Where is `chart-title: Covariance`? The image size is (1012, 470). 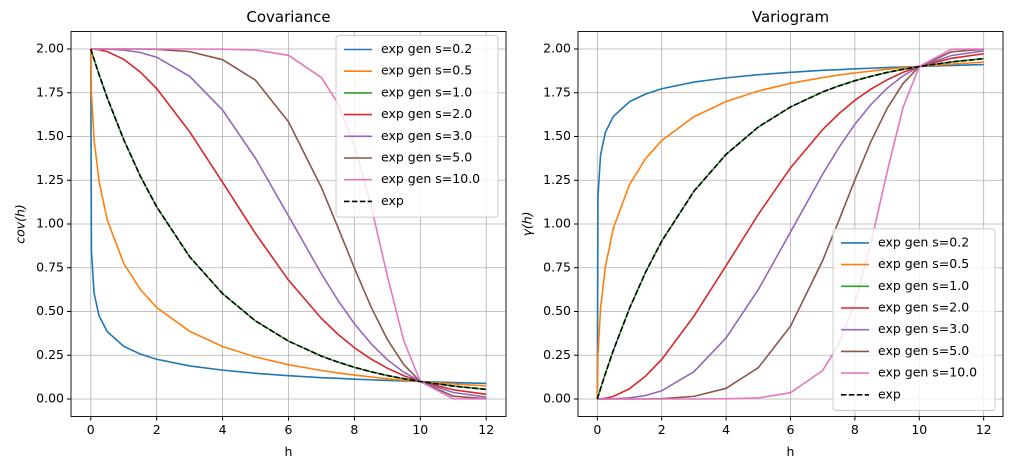
chart-title: Covariance is located at coordinates (288, 17).